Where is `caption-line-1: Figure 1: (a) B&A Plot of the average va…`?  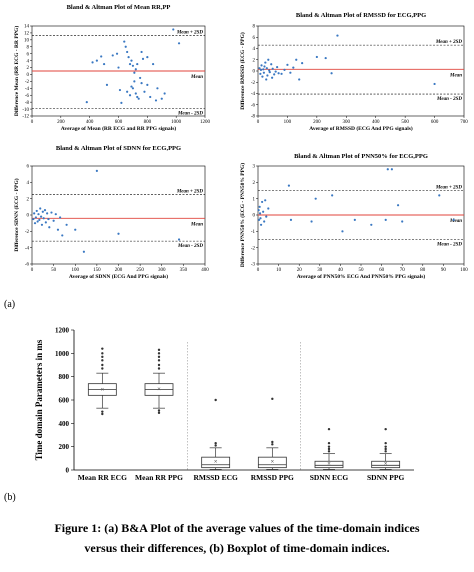 caption-line-1: Figure 1: (a) B&A Plot of the average va… is located at coordinates (237, 528).